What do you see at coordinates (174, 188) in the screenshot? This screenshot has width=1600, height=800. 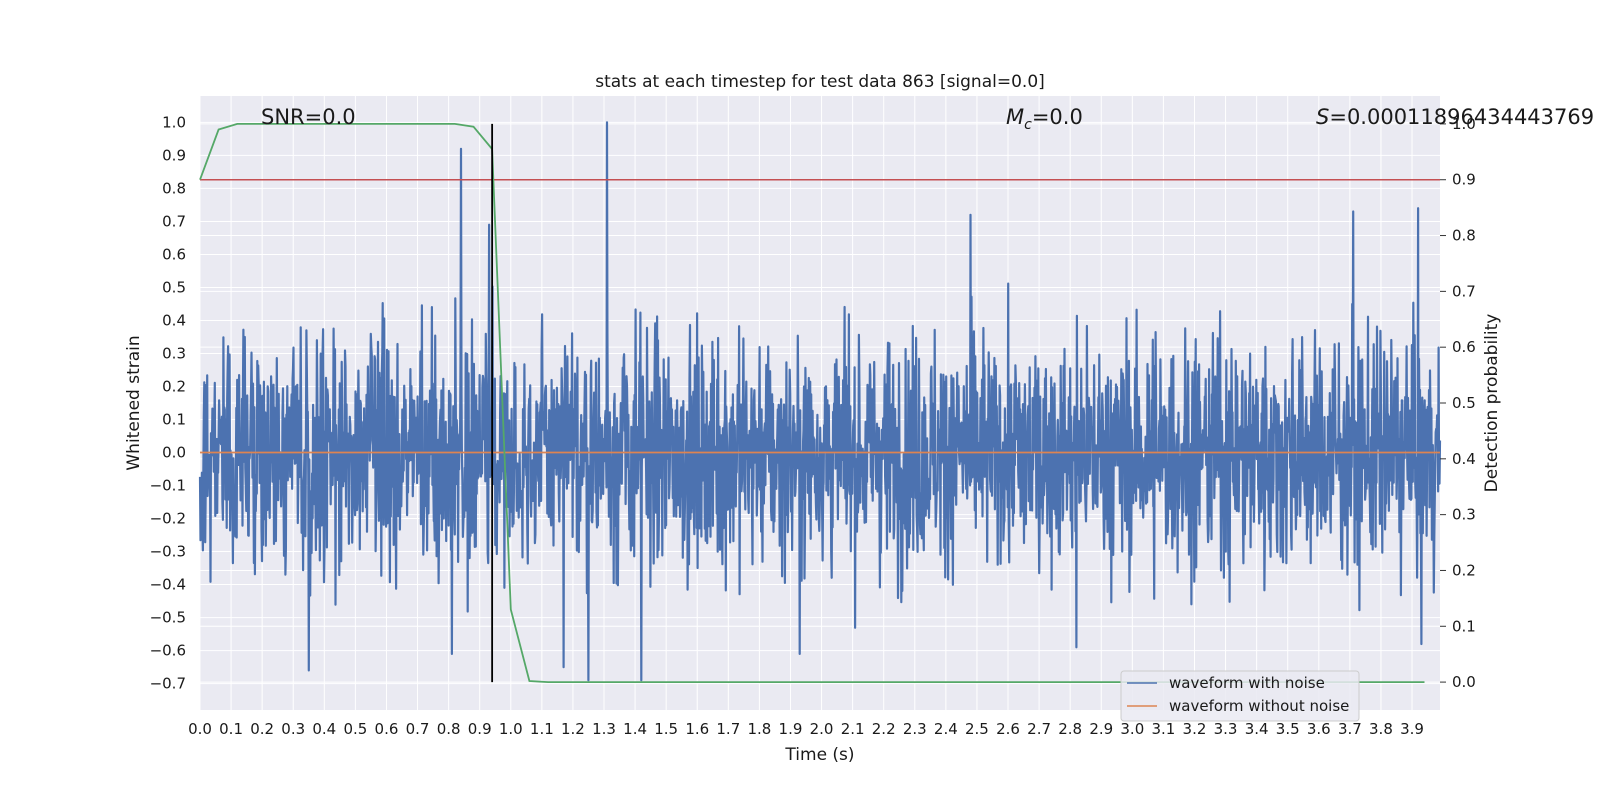 I see `y-tick-label: 0.8` at bounding box center [174, 188].